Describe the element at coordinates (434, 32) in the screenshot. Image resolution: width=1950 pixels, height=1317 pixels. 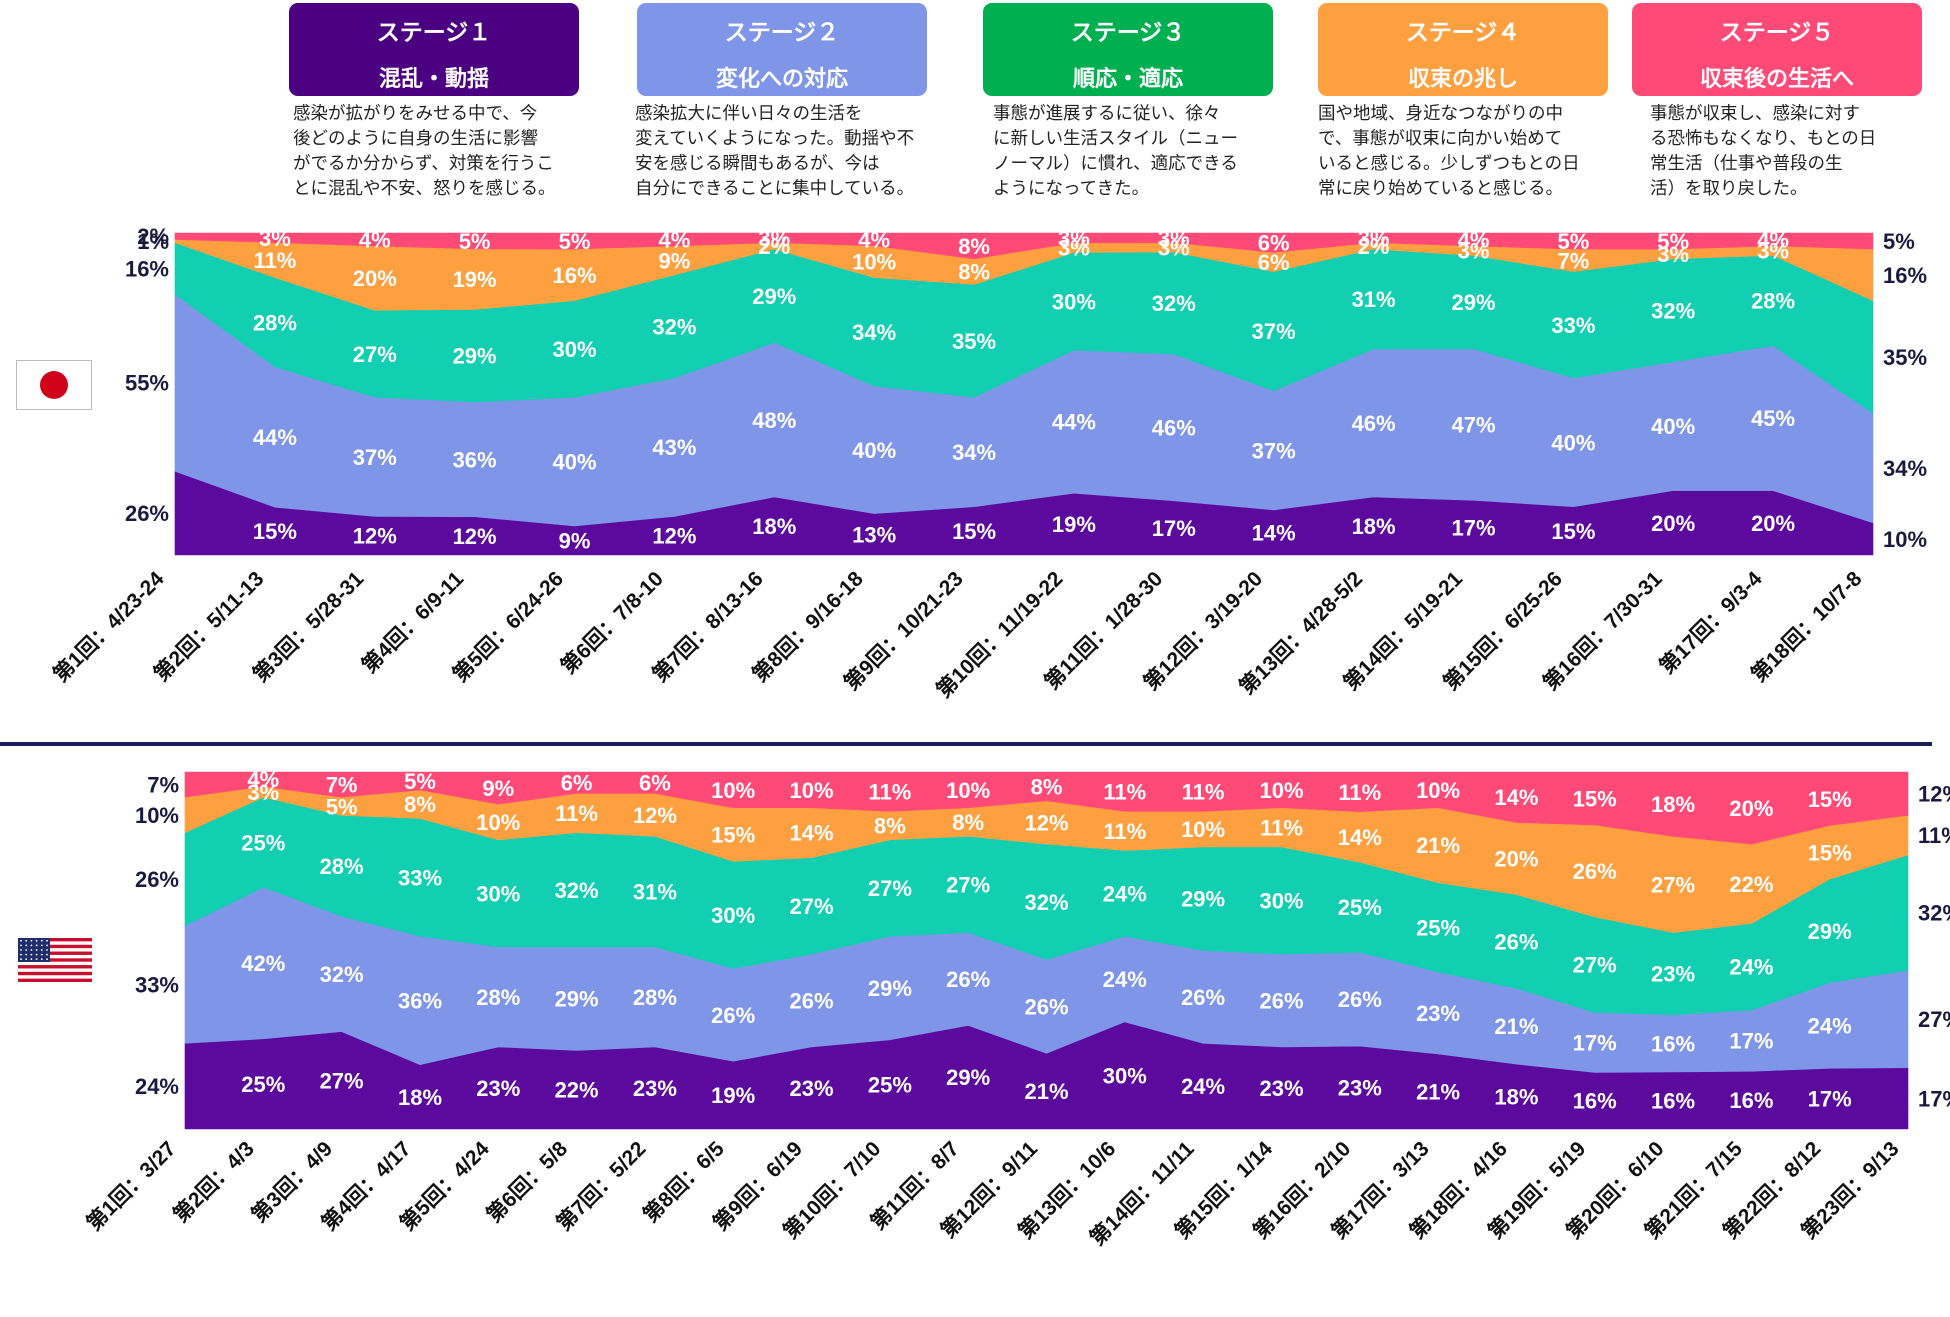
I see `stage-title: ステージ１` at that location.